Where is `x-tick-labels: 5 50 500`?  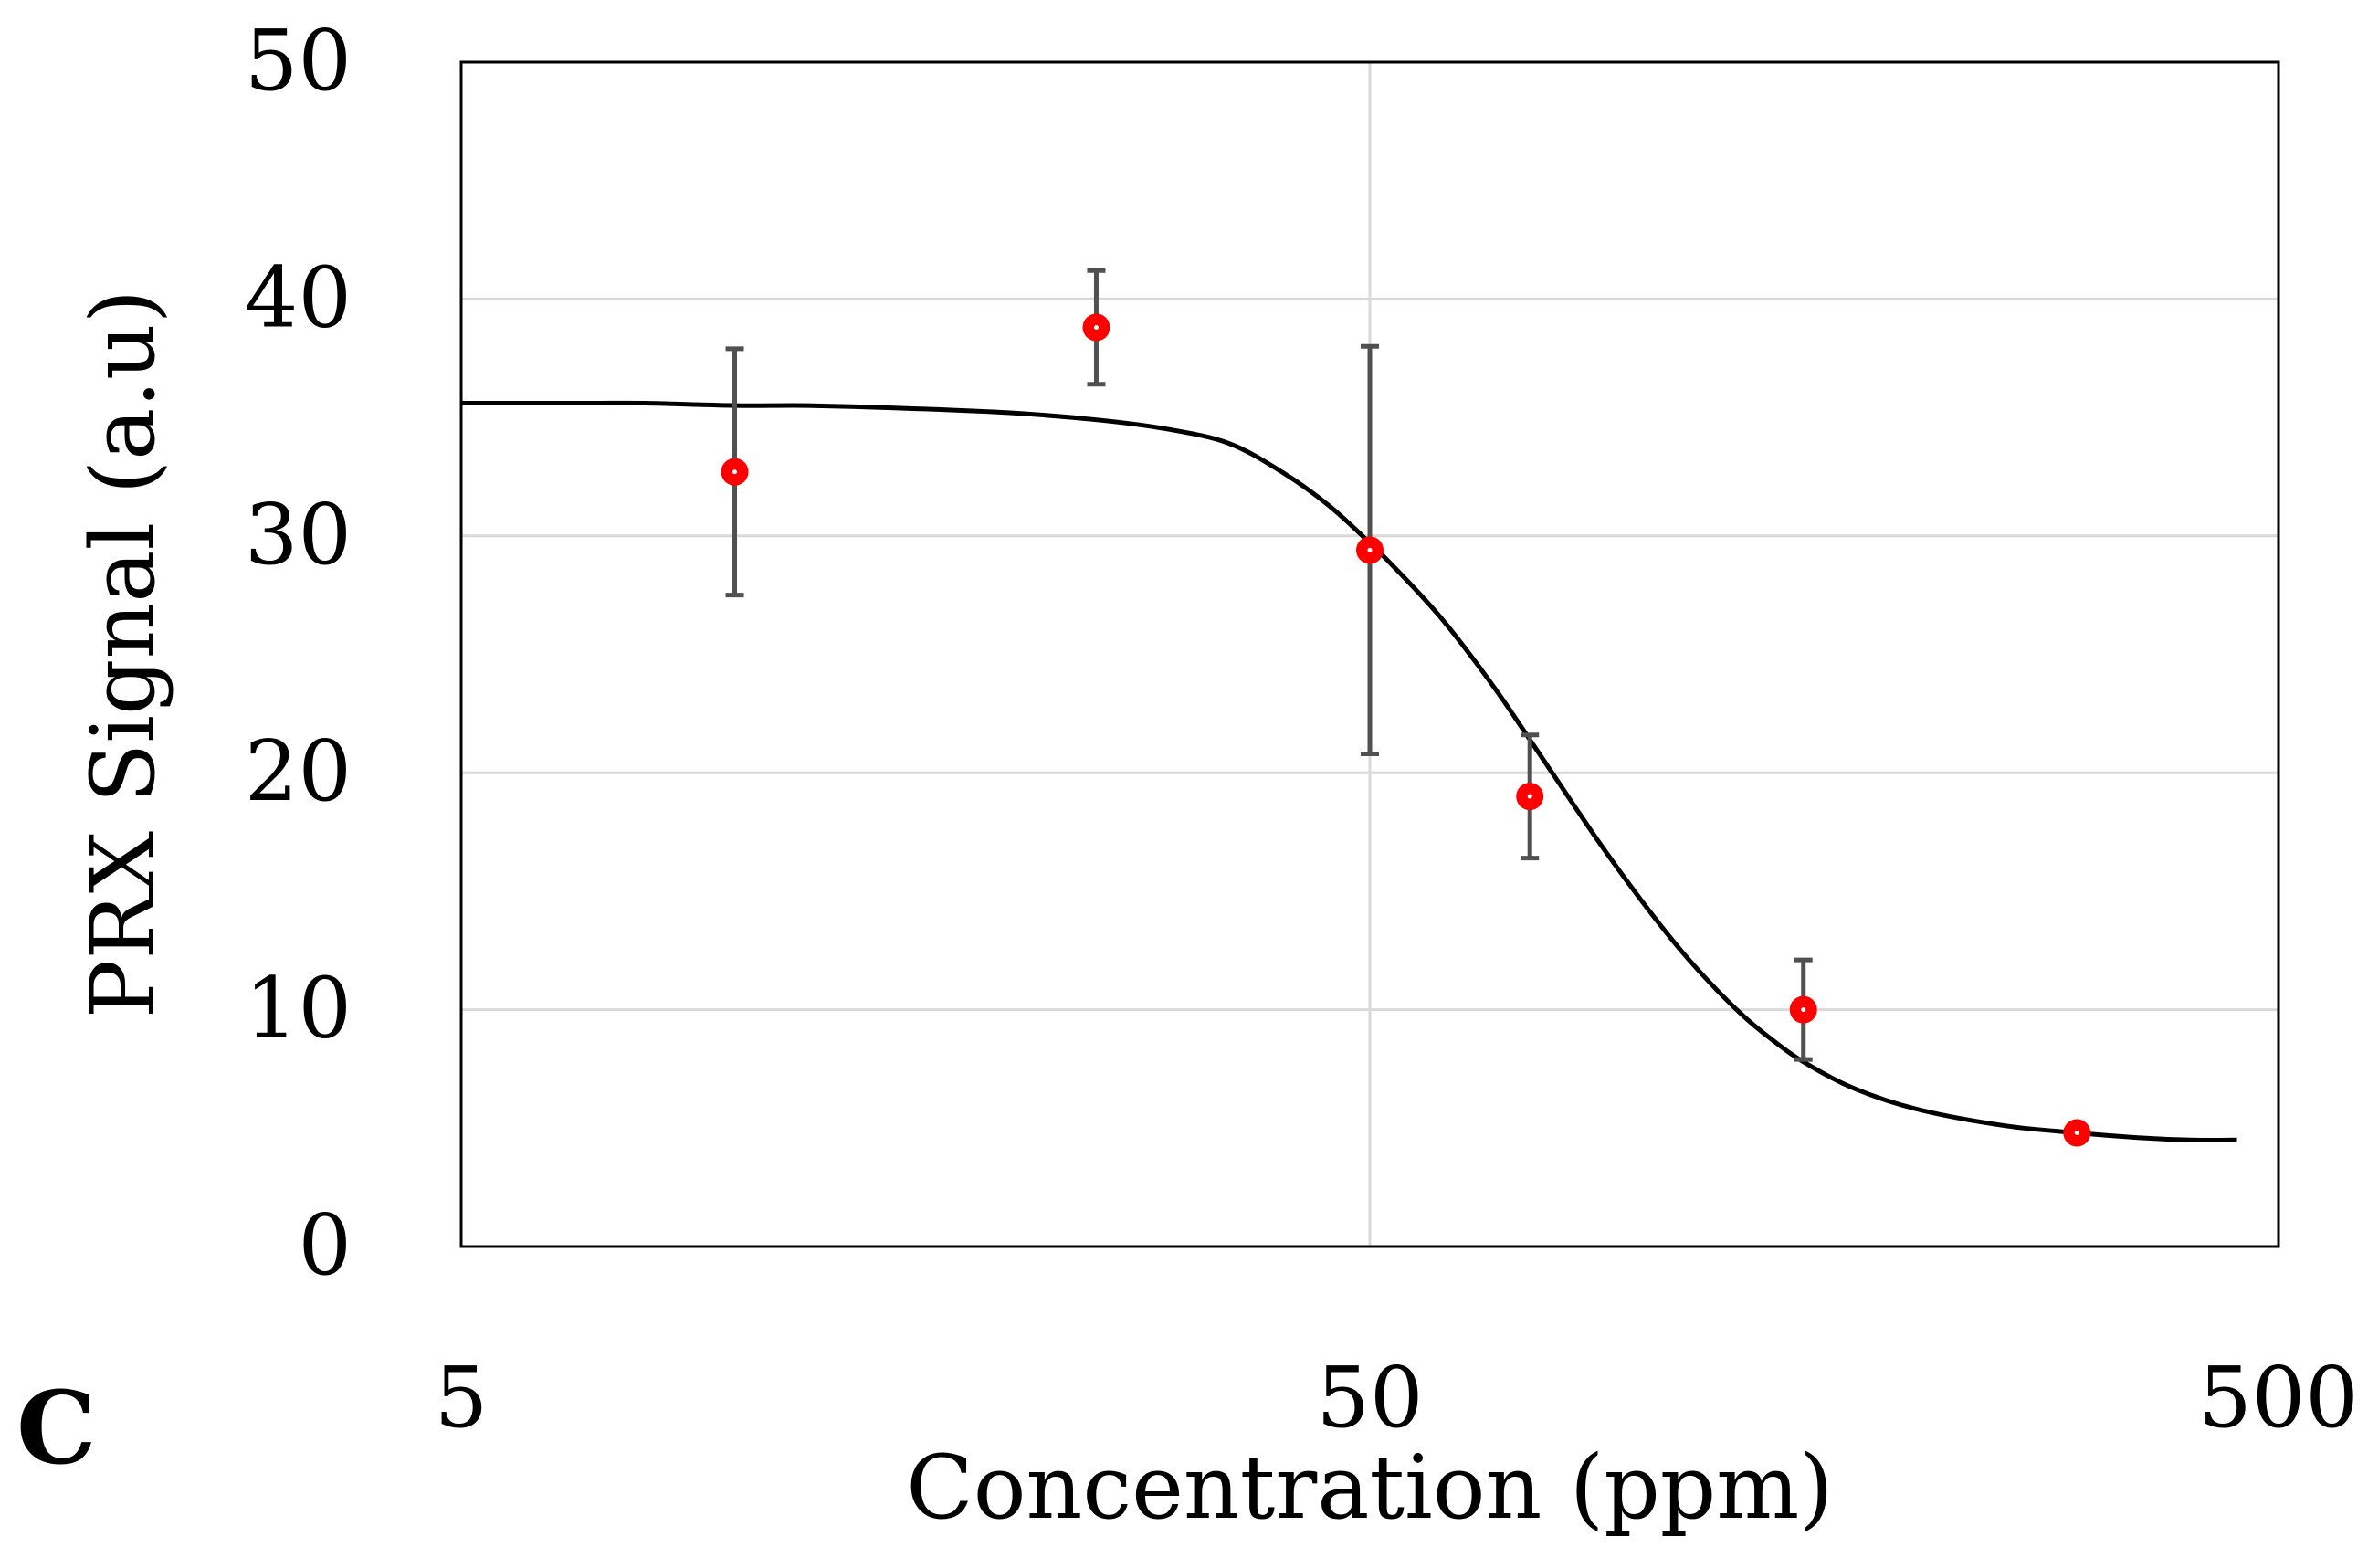 x-tick-labels: 5 50 500 is located at coordinates (1397, 1398).